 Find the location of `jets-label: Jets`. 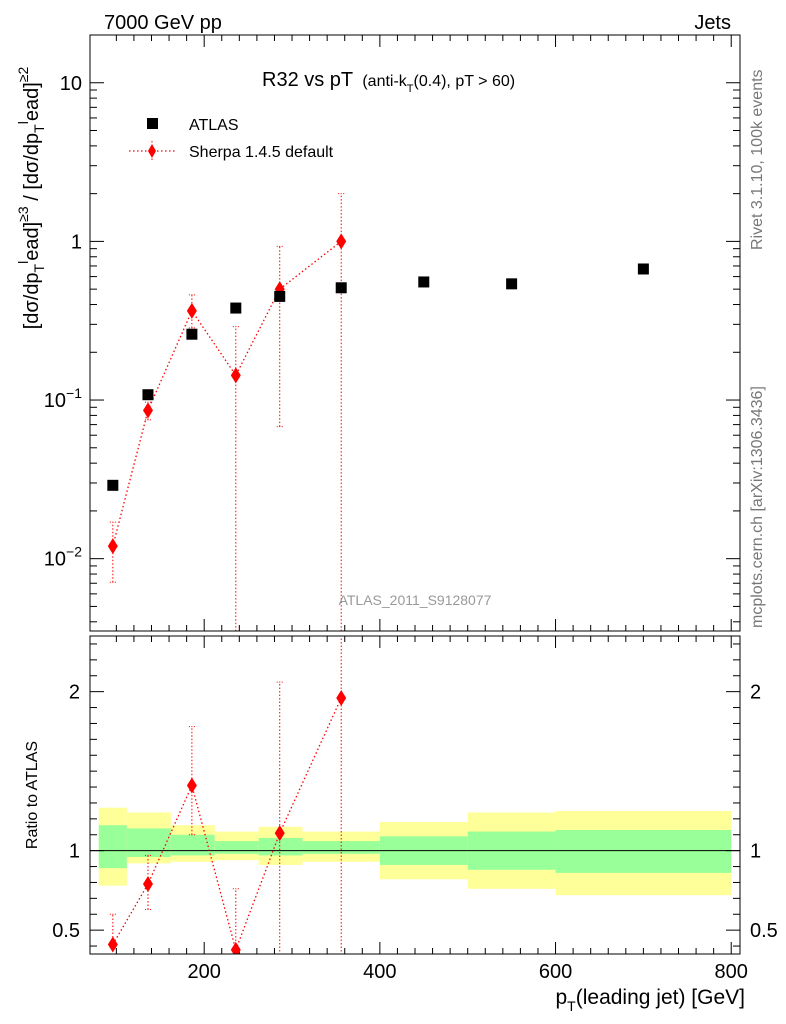

jets-label: Jets is located at coordinates (712, 23).